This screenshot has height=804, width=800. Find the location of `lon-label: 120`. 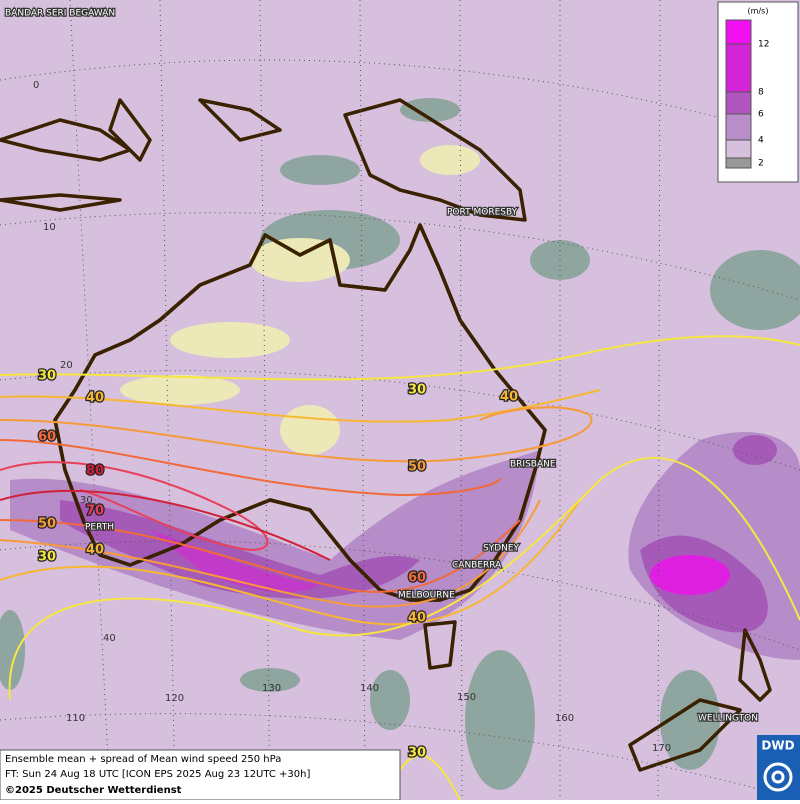

lon-label: 120 is located at coordinates (174, 698).